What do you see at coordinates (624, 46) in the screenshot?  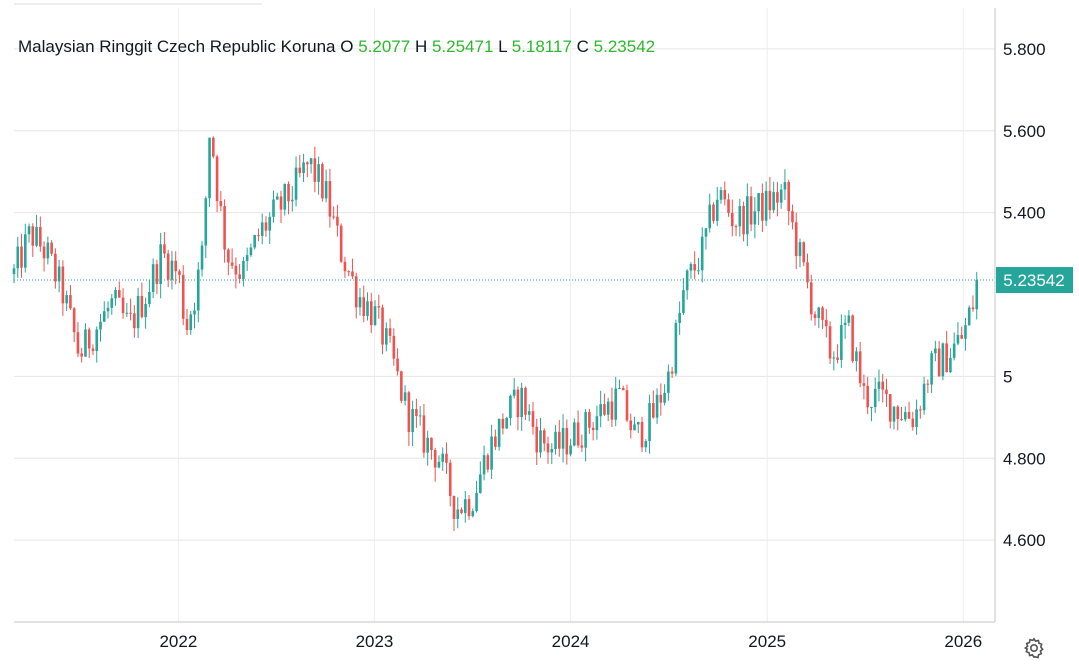 I see `close-value: 5.23542` at bounding box center [624, 46].